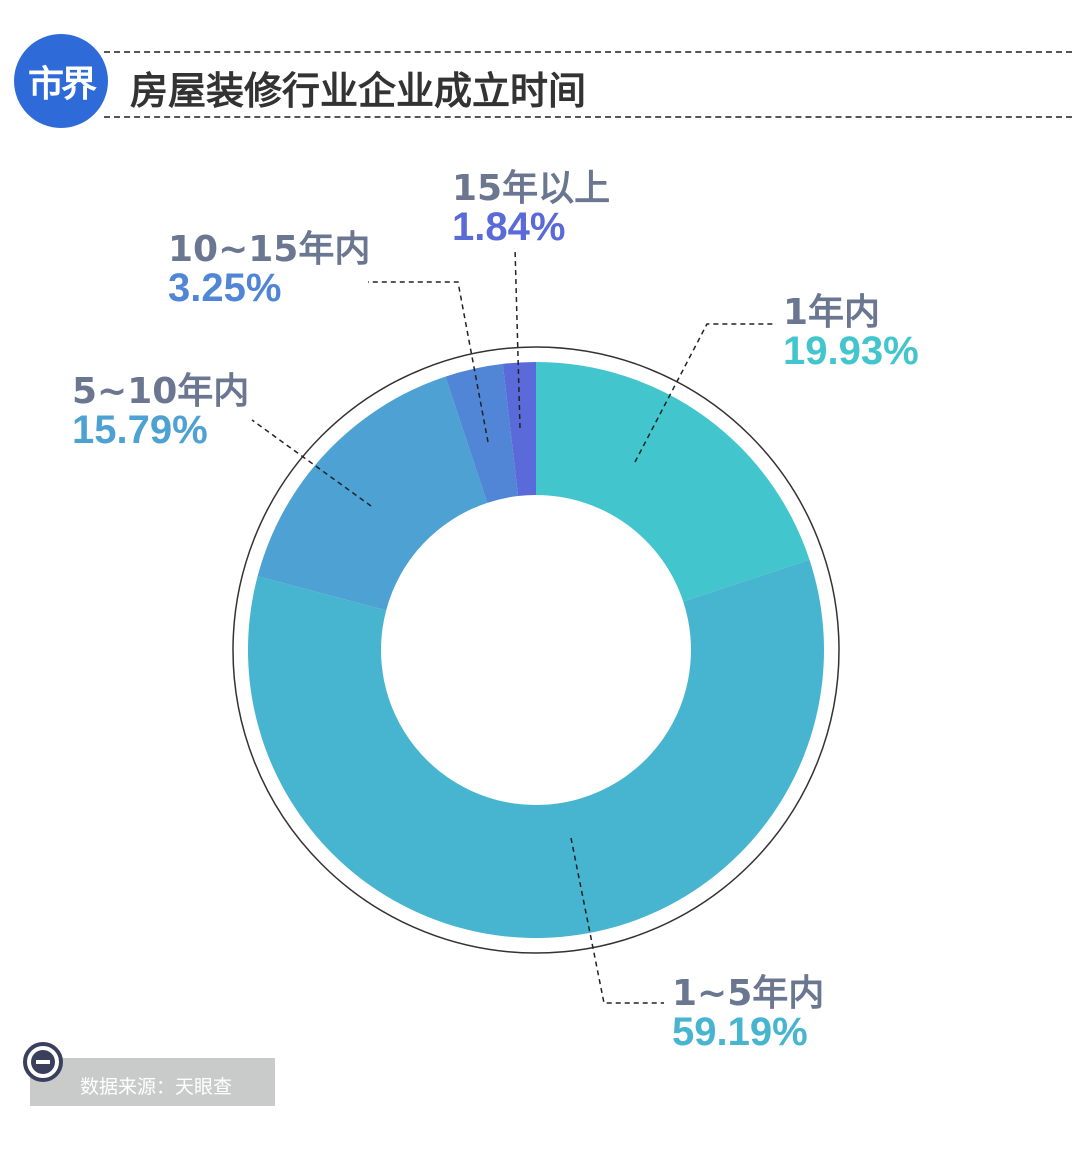 The image size is (1080, 1171). What do you see at coordinates (588, 52) in the screenshot?
I see `header-divider-top` at bounding box center [588, 52].